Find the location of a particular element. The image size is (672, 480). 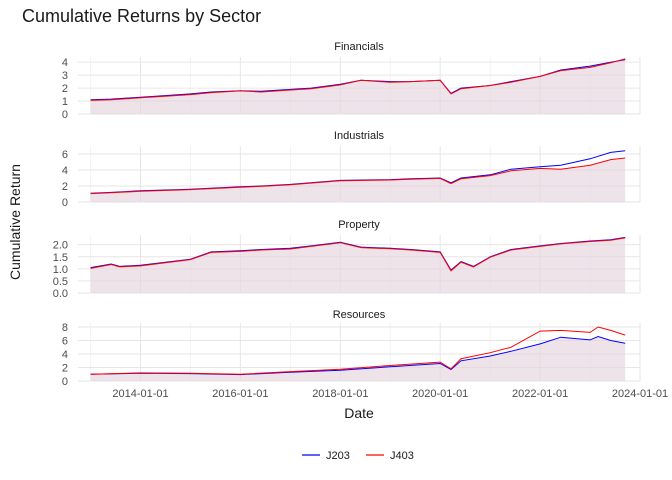

panel-title: Resources is located at coordinates (359, 315).